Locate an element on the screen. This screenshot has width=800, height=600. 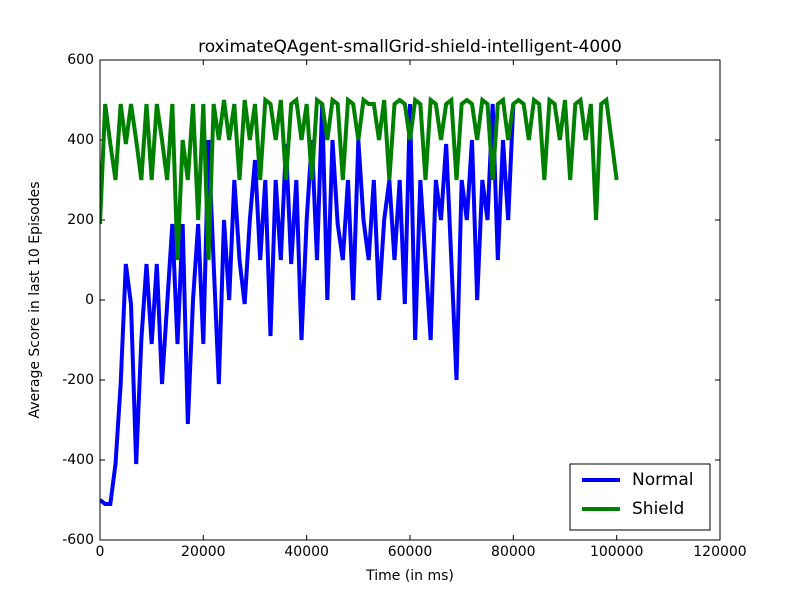
y-tick-label: 600 is located at coordinates (80, 60).